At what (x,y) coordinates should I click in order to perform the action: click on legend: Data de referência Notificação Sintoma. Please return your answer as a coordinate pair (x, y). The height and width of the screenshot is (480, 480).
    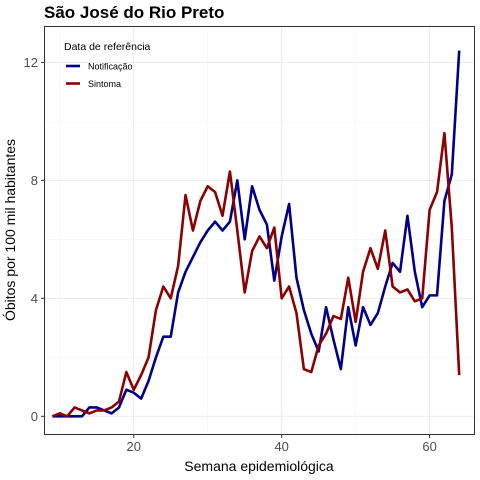
    Looking at the image, I should click on (107, 65).